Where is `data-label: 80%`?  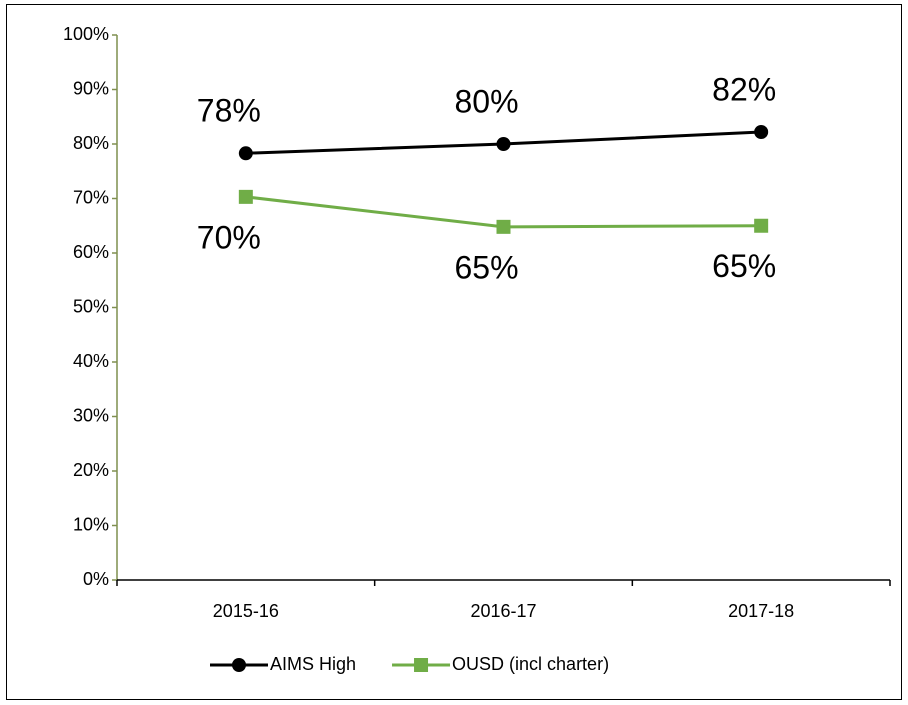
data-label: 80% is located at coordinates (486, 101).